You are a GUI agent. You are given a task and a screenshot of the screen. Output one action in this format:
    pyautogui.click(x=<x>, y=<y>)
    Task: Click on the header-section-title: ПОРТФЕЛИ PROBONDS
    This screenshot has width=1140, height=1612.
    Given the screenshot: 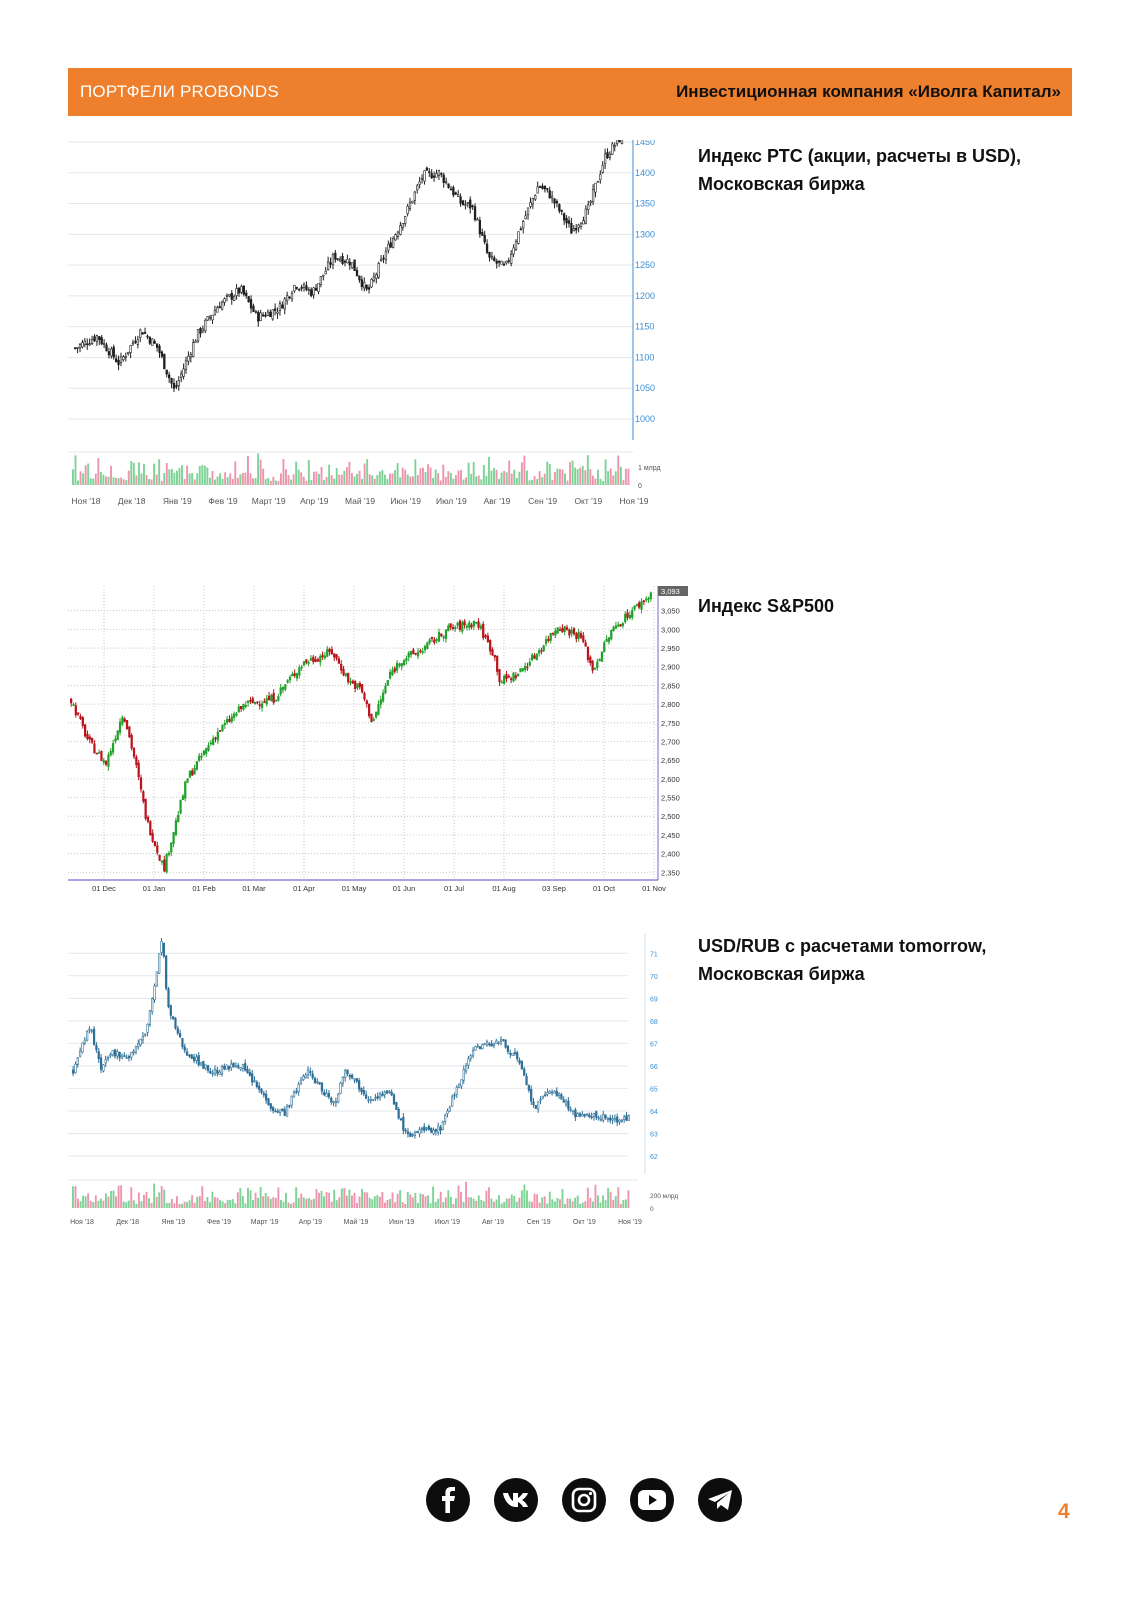 What is the action you would take?
    pyautogui.click(x=179, y=91)
    